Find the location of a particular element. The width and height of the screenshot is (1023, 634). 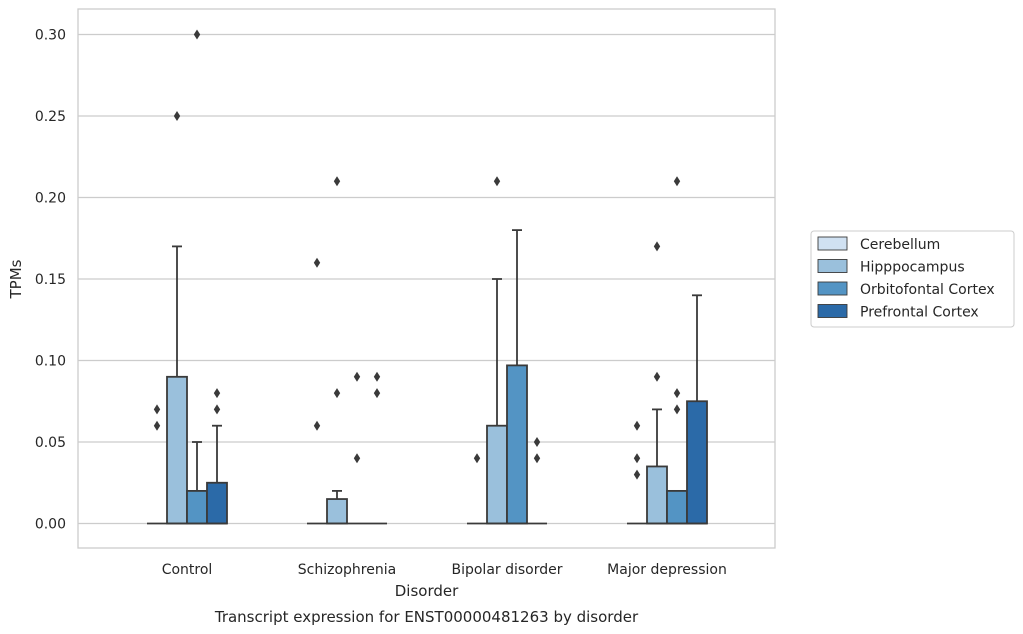

y-axis-label: TPMs is located at coordinates (16, 279).